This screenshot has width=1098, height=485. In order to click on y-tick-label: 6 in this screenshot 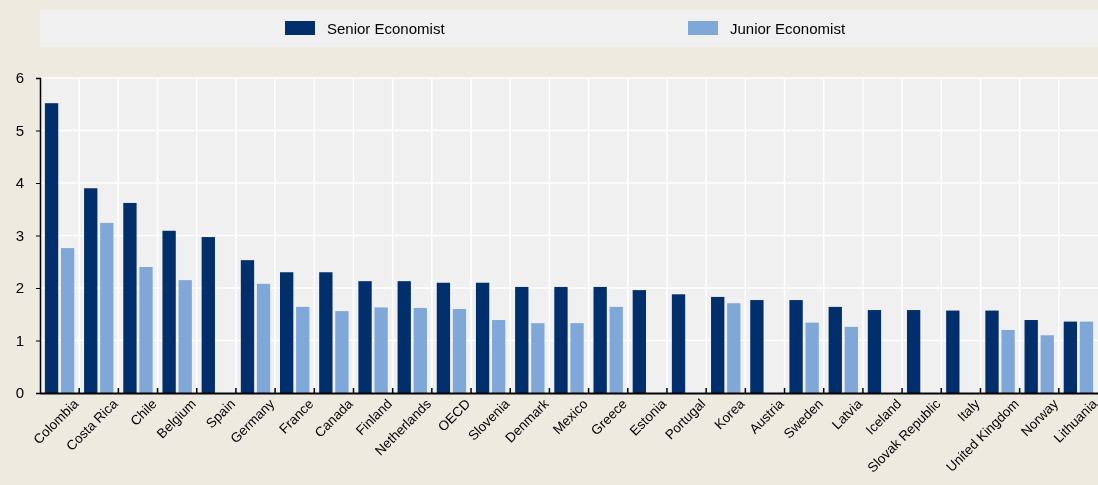, I will do `click(20, 78)`.